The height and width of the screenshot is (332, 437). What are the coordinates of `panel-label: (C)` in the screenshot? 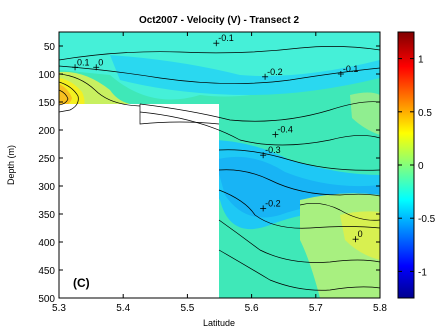 It's located at (81, 283).